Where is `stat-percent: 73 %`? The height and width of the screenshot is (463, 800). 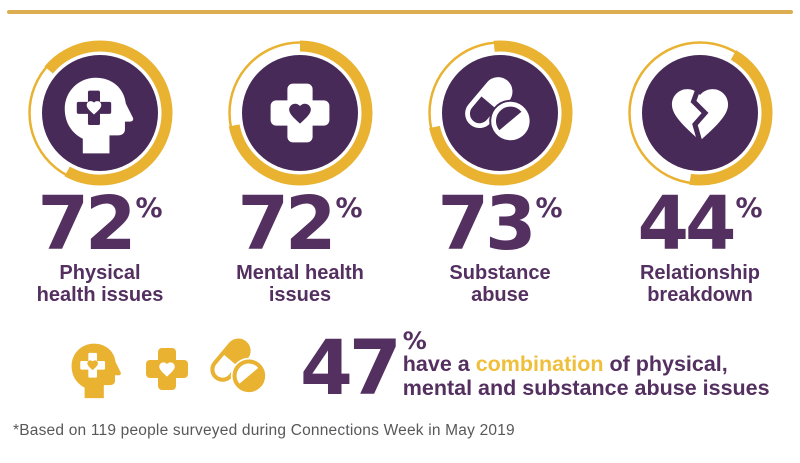
stat-percent: 73 % is located at coordinates (500, 224).